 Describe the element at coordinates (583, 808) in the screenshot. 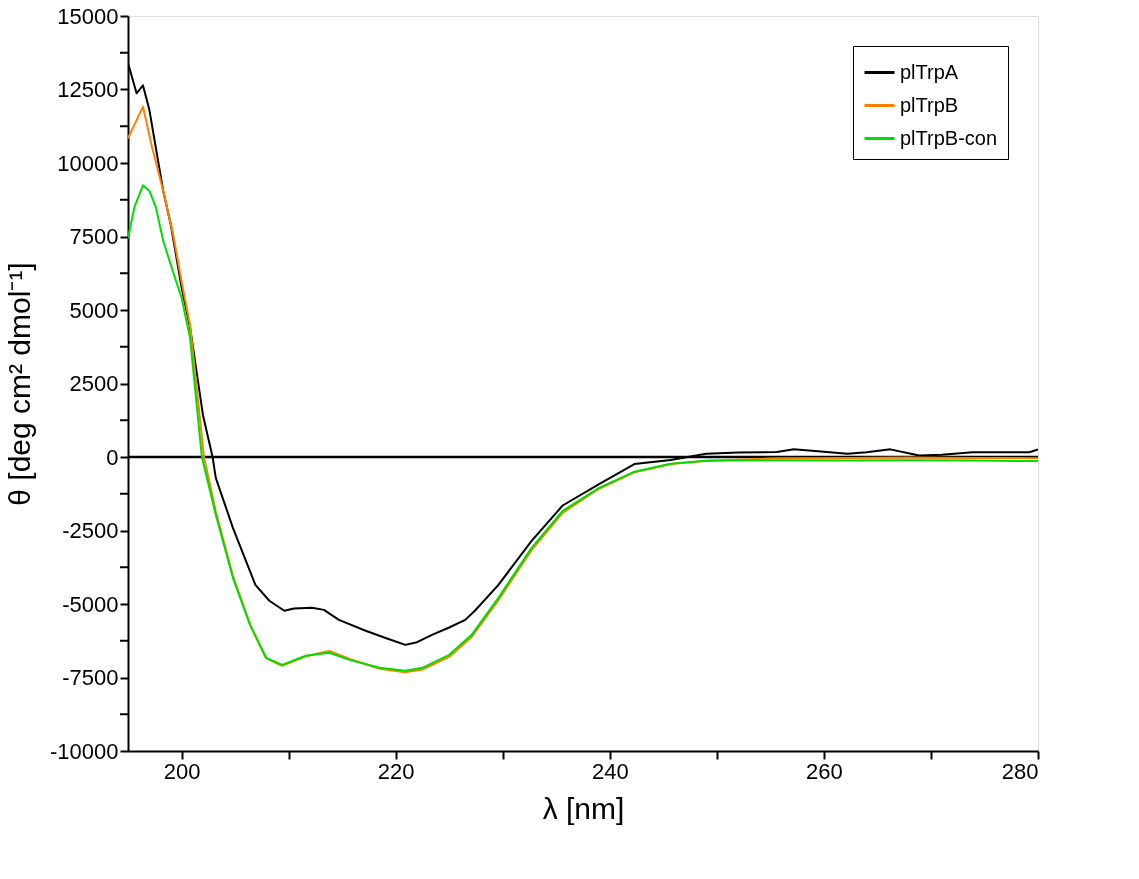

I see `x-axis-title: λ [nm]` at that location.